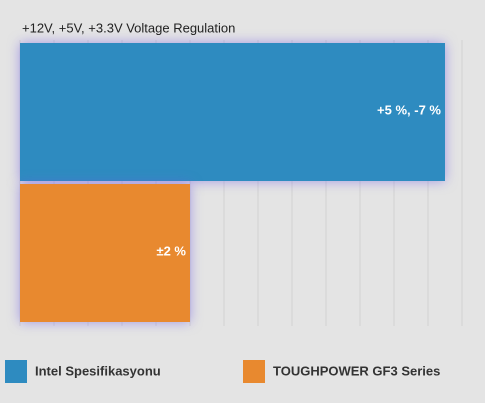 The height and width of the screenshot is (403, 485). What do you see at coordinates (98, 370) in the screenshot?
I see `legend-label: Intel Spesifikasyonu` at bounding box center [98, 370].